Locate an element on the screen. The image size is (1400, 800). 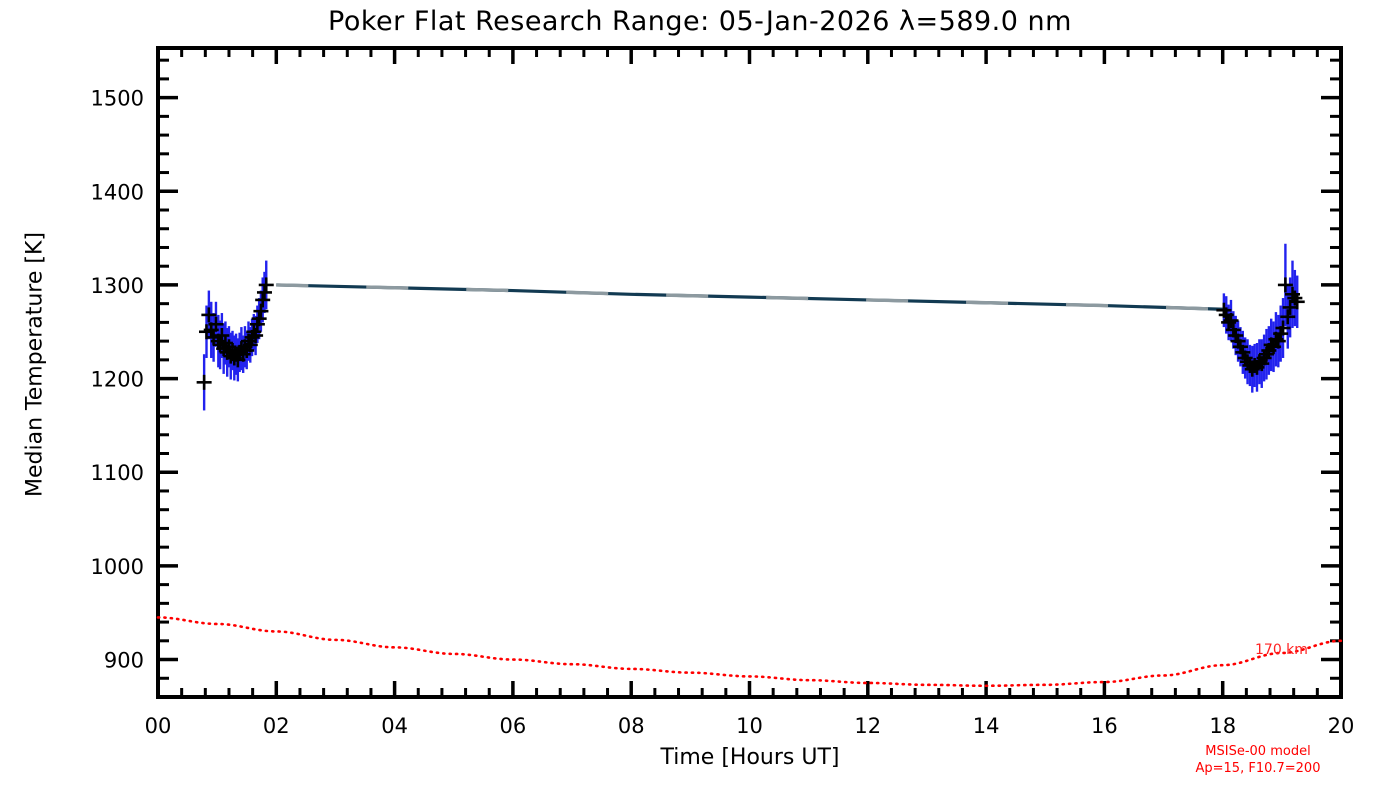
msis-dotted-curve is located at coordinates (749, 652).